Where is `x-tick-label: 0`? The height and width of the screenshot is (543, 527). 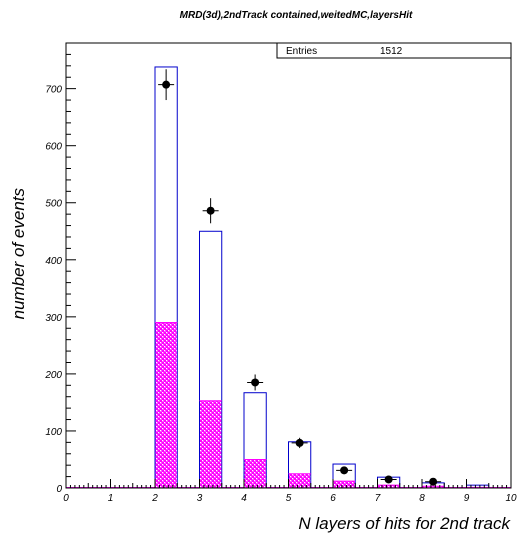 x-tick-label: 0 is located at coordinates (66, 498).